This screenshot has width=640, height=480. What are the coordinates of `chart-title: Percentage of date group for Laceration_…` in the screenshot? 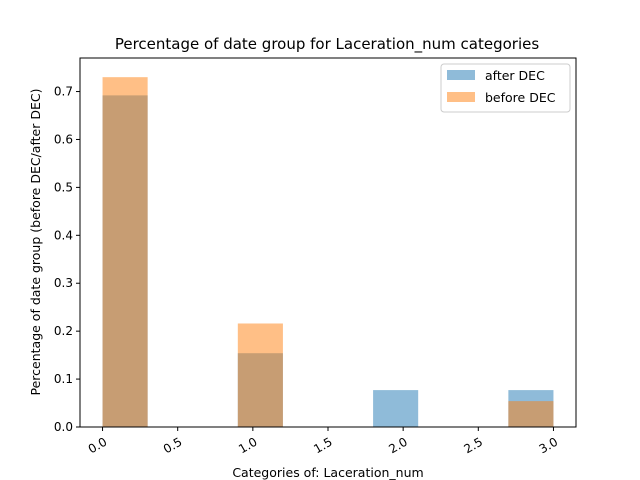 It's located at (327, 44).